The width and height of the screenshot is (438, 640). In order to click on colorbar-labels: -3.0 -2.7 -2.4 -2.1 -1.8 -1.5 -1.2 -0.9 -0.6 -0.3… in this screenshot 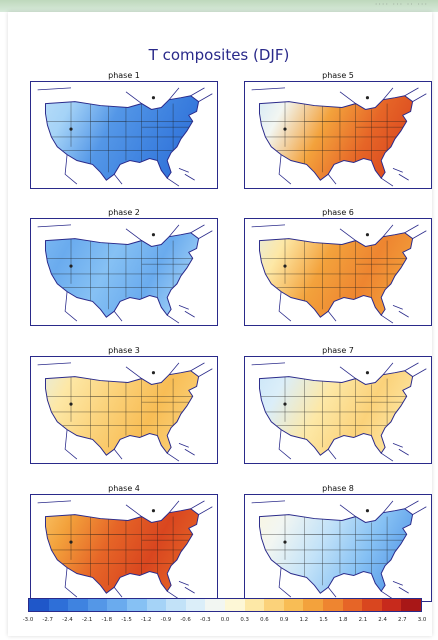, I will do `click(225, 622)`.